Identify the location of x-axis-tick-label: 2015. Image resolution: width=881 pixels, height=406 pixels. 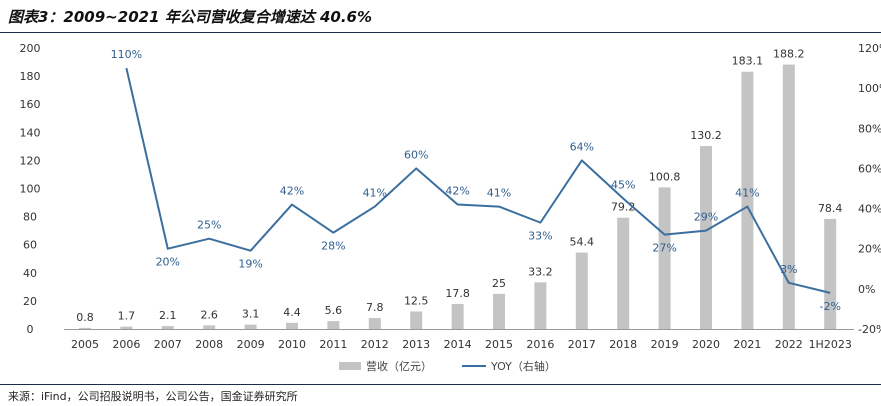
(499, 344).